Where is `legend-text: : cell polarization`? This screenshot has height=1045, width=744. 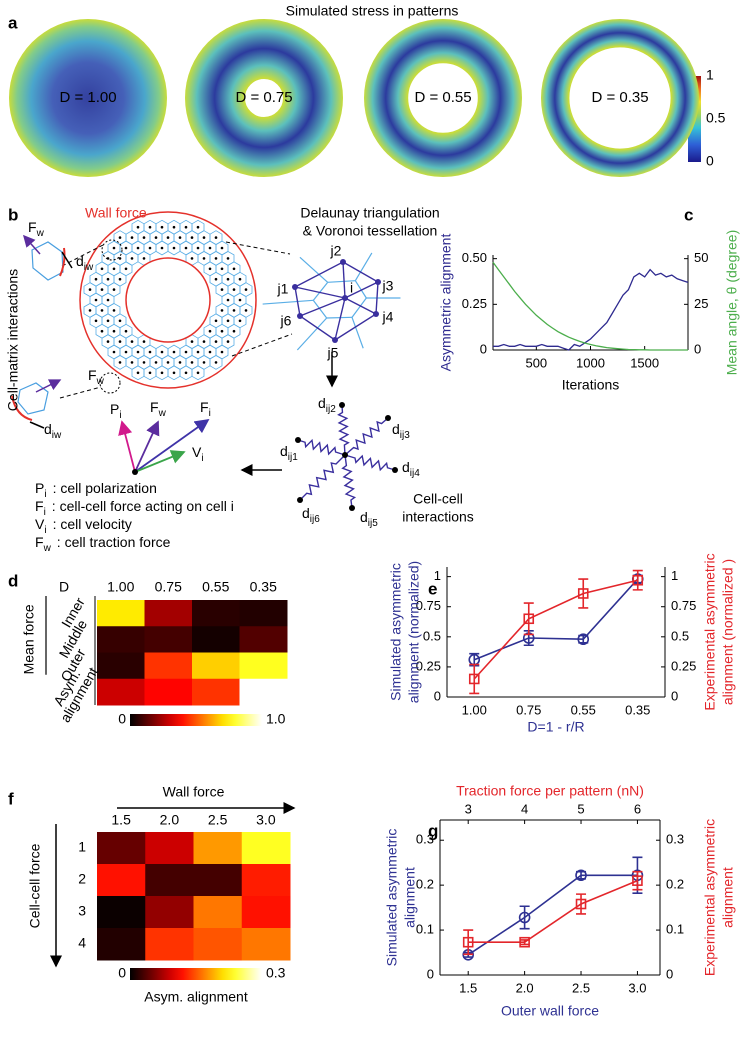 legend-text: : cell polarization is located at coordinates (105, 488).